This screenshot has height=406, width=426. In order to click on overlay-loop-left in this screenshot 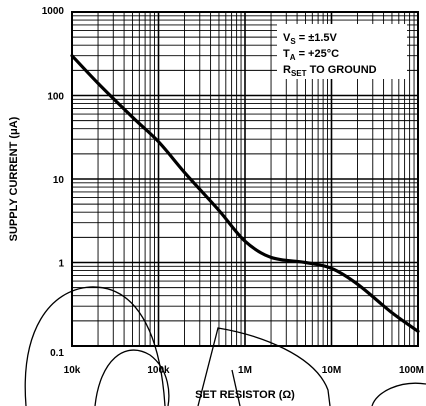, I will do `click(95, 346)`.